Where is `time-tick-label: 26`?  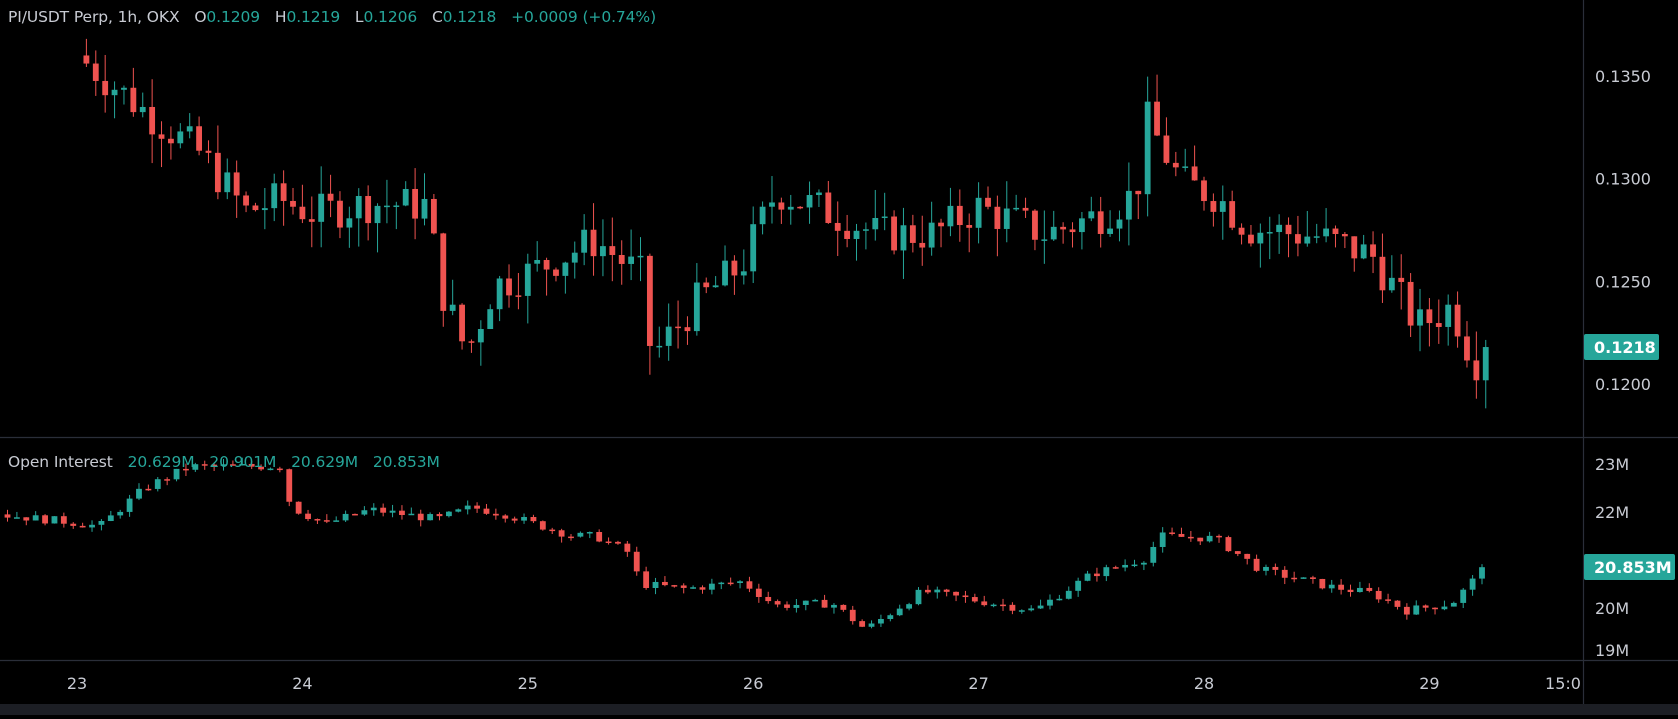 time-tick-label: 26 is located at coordinates (753, 683).